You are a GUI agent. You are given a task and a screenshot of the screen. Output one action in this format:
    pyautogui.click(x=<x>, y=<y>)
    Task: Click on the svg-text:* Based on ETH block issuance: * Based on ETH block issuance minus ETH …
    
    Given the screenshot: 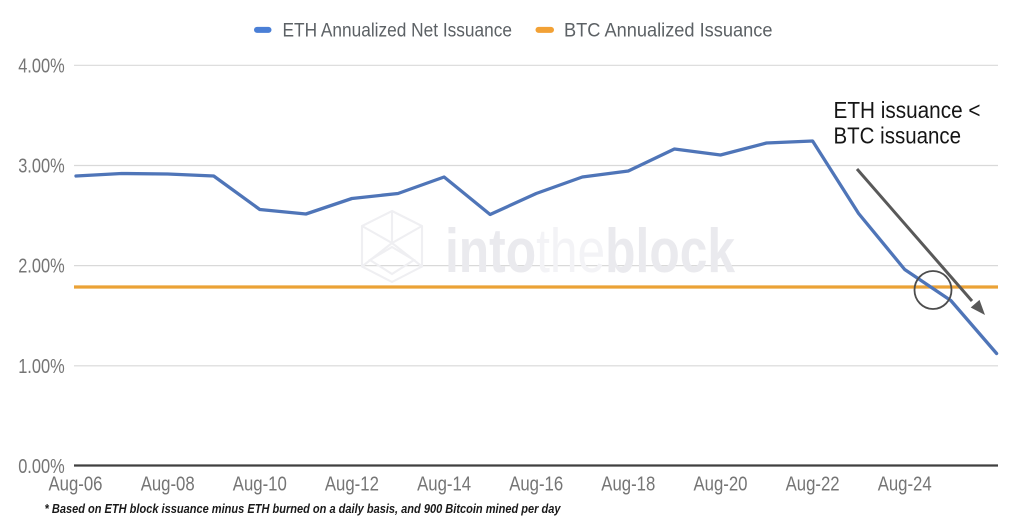 What is the action you would take?
    pyautogui.click(x=303, y=509)
    